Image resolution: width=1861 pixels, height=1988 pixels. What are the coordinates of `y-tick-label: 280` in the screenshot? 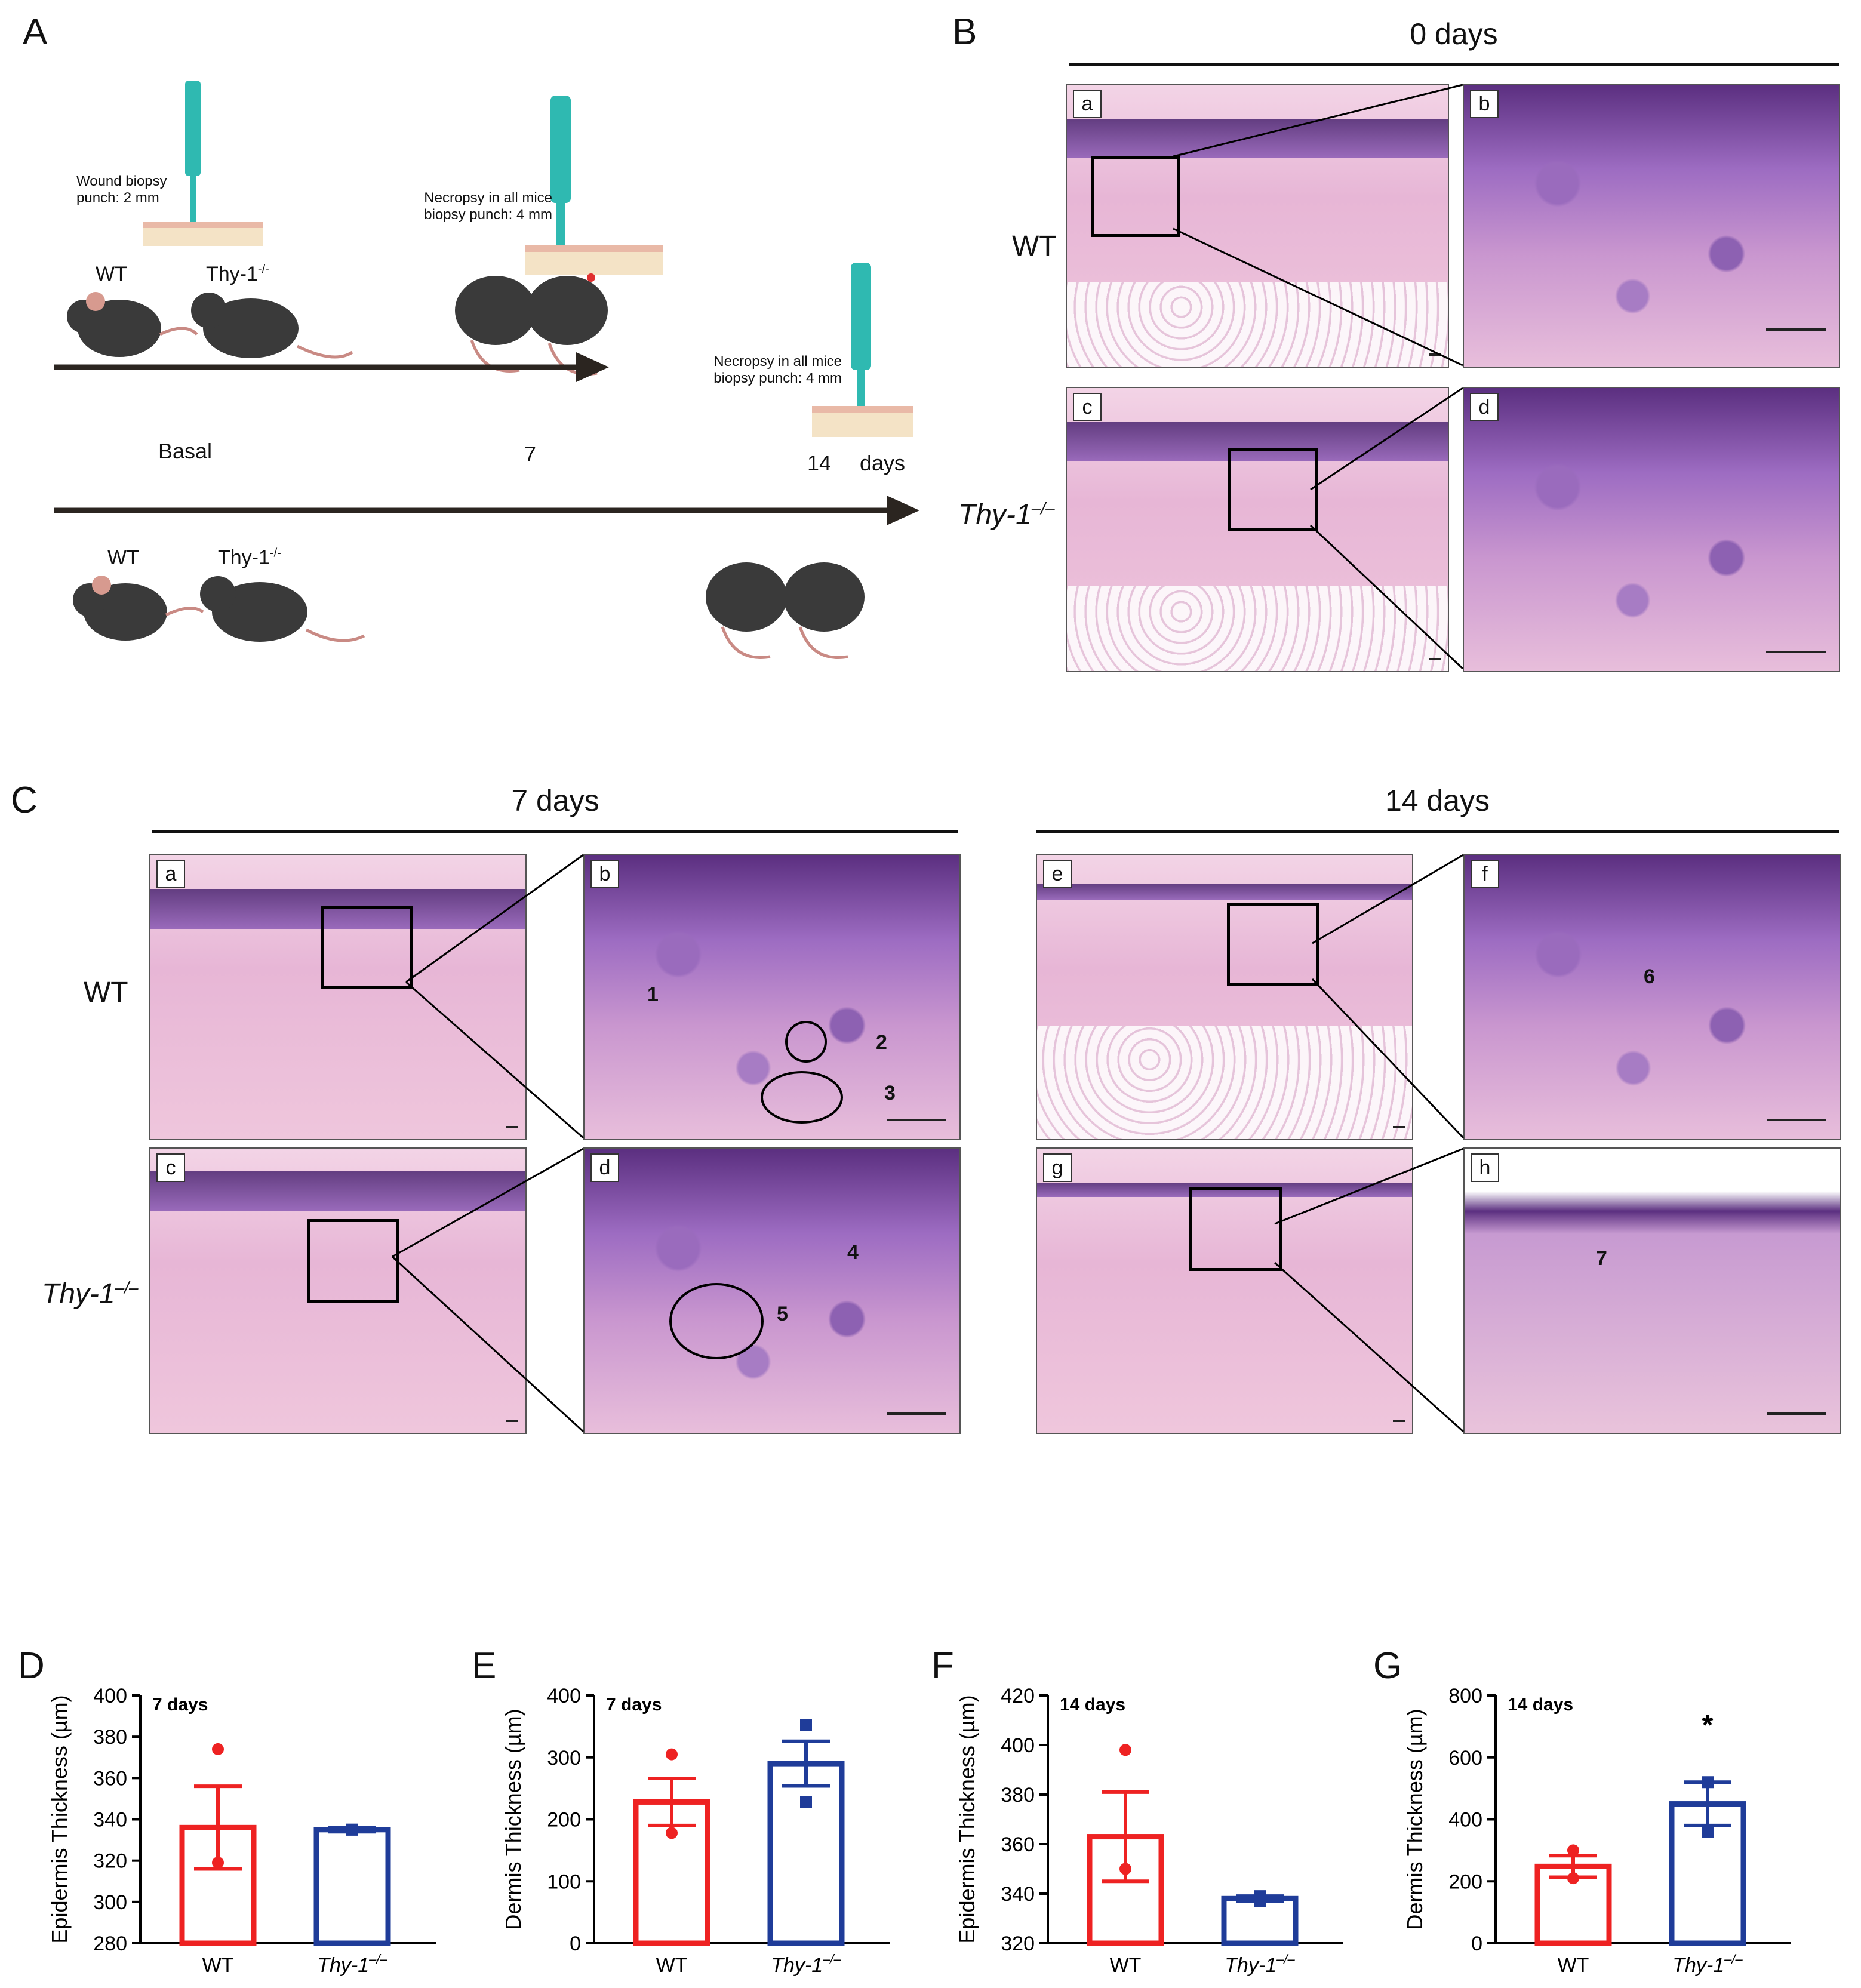 It's located at (110, 1943).